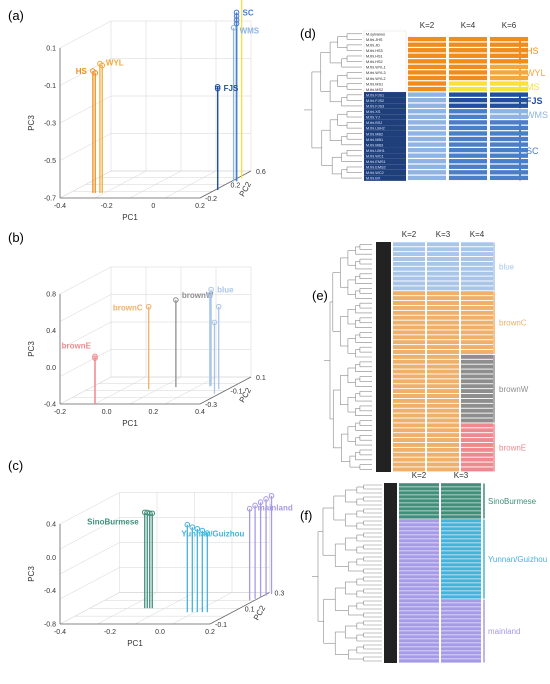 The width and height of the screenshot is (550, 684). Describe the element at coordinates (221, 625) in the screenshot. I see `y-tick-label: -0.1` at that location.